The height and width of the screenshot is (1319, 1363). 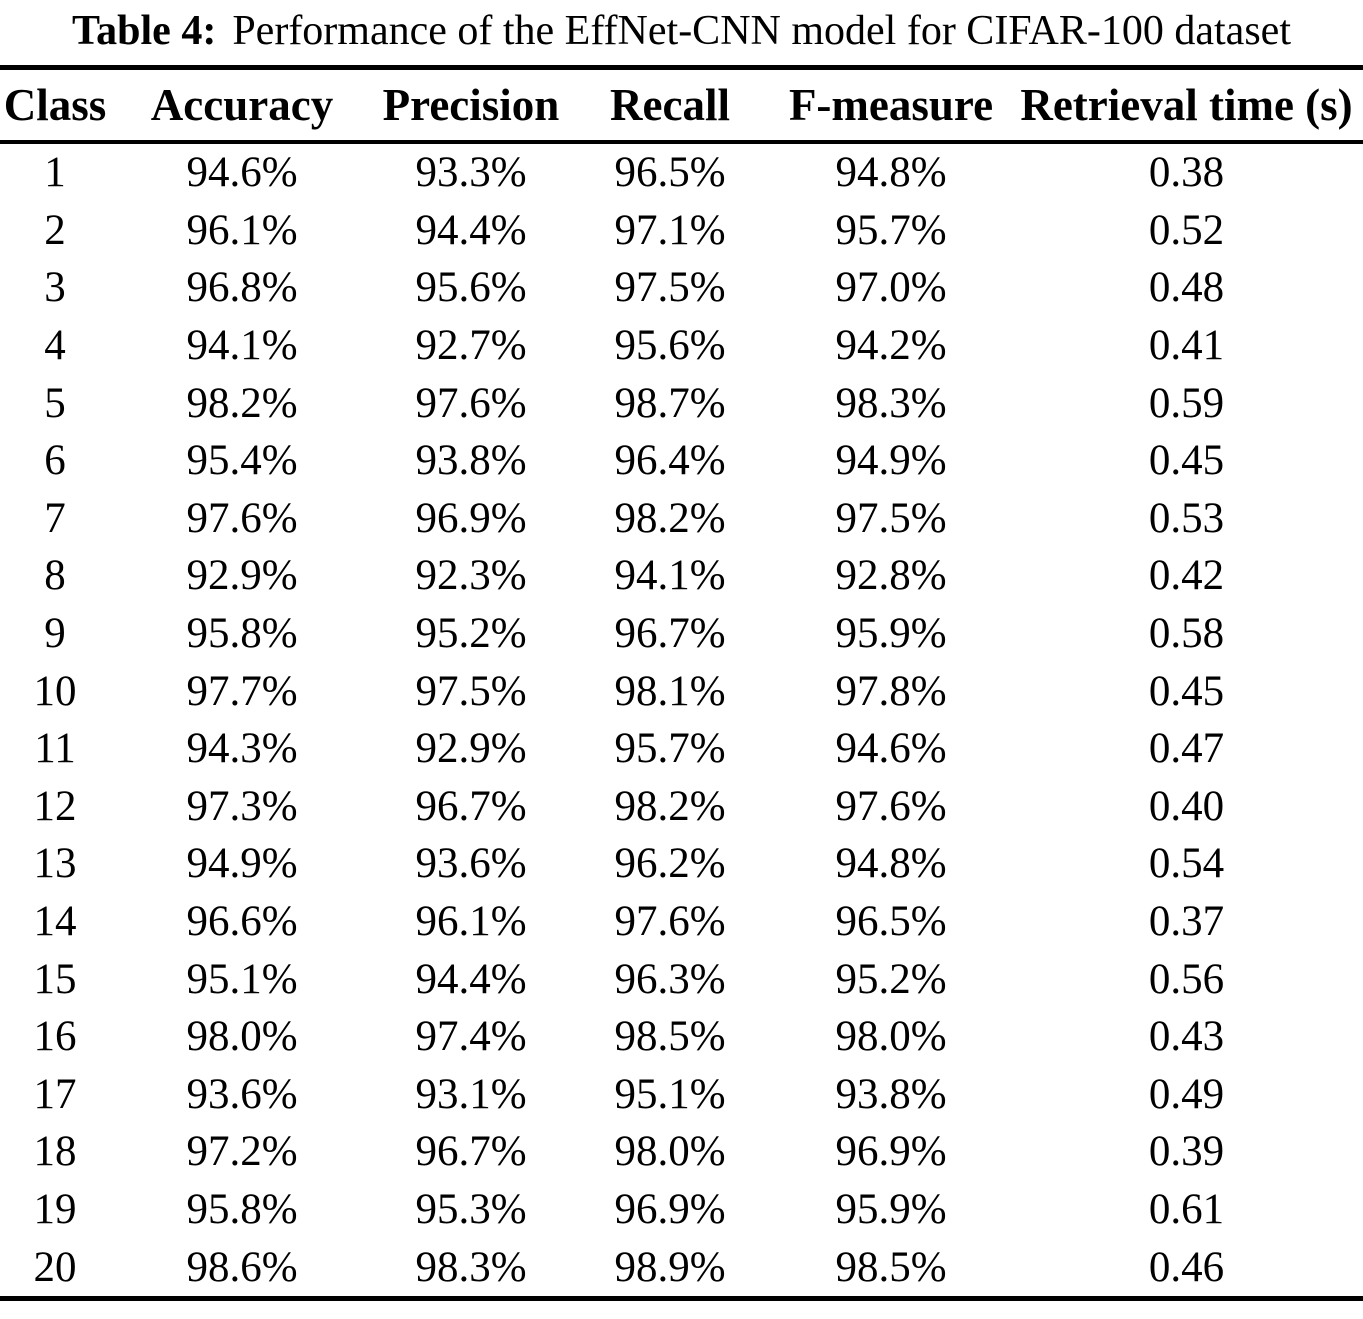 I want to click on table-cell: 96.2%, so click(x=670, y=864).